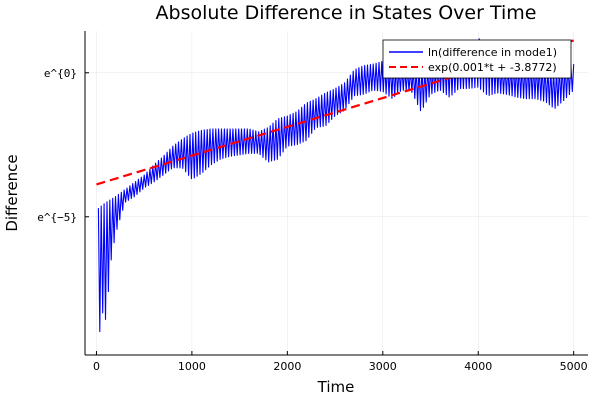  I want to click on y-tick-label-0: e^{0}, so click(60, 73).